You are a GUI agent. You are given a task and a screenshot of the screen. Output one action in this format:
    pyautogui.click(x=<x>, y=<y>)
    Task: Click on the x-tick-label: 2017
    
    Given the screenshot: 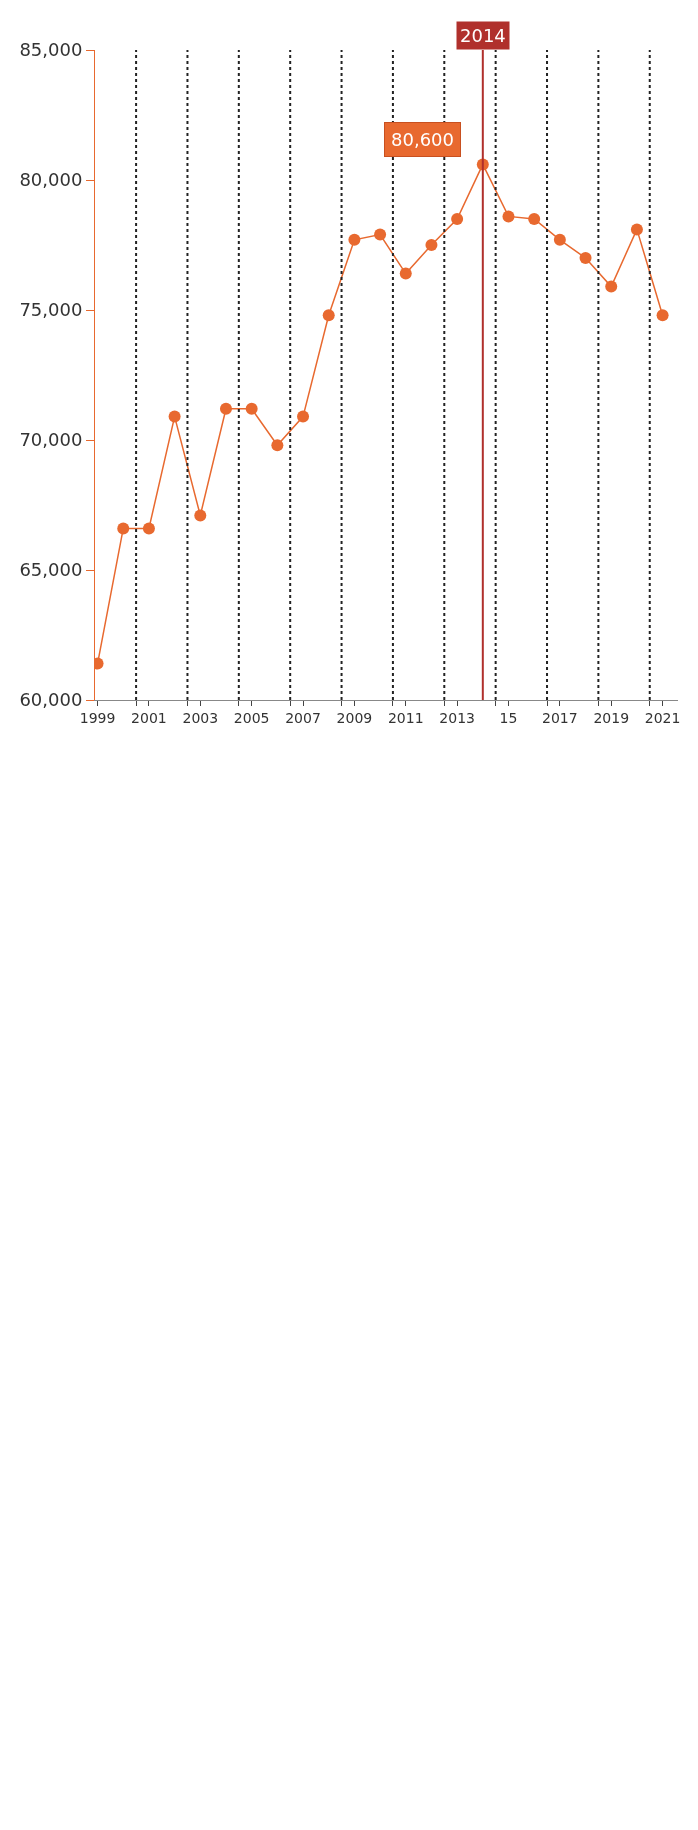 What is the action you would take?
    pyautogui.click(x=560, y=717)
    